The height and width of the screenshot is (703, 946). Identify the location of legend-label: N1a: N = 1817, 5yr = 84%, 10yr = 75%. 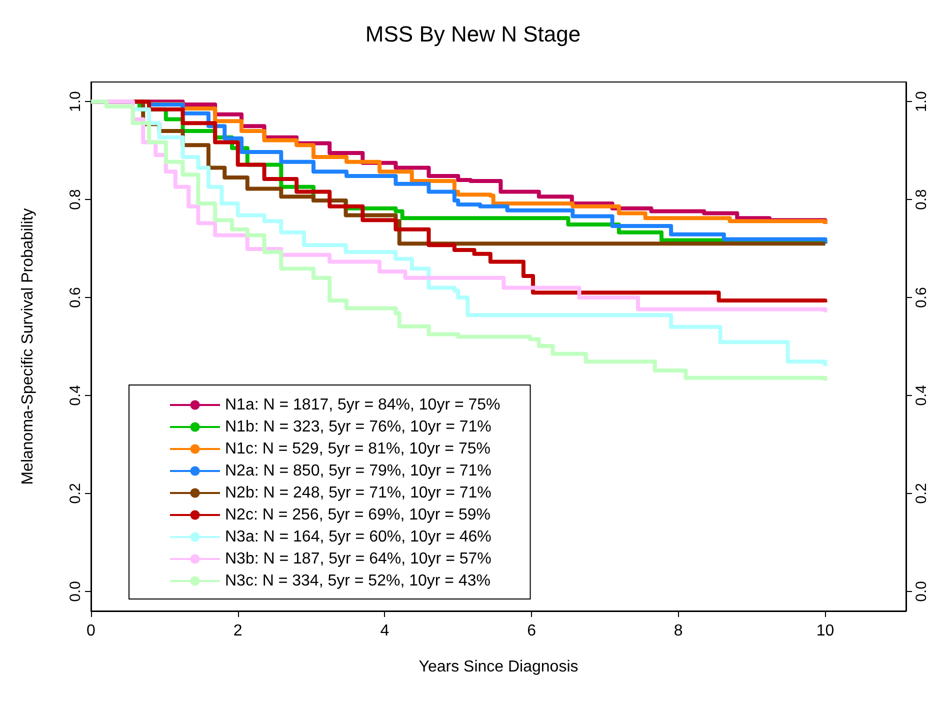
(362, 405).